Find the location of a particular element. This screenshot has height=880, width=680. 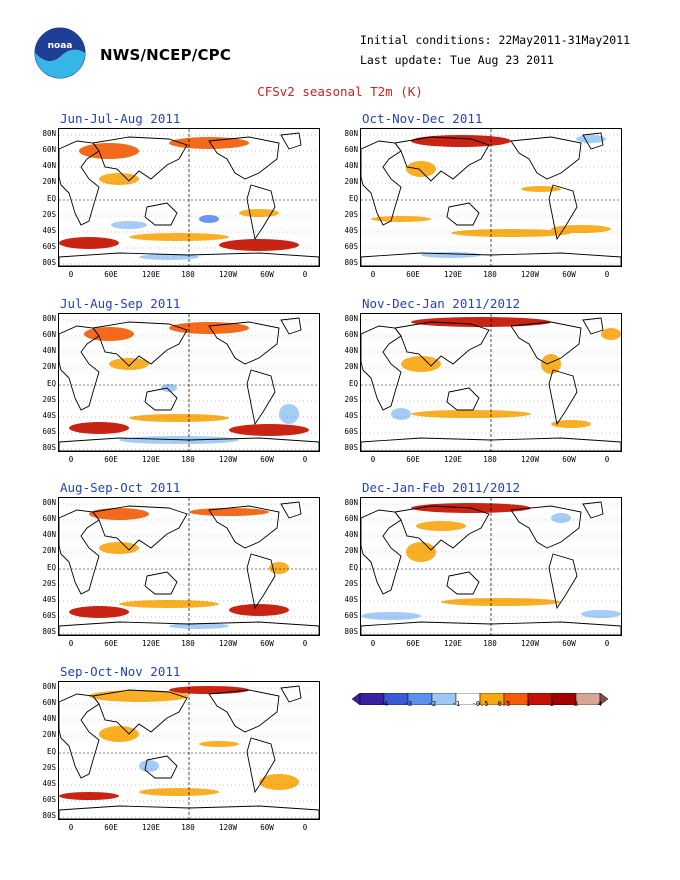

colorbar-label: -2 is located at coordinates (432, 704).